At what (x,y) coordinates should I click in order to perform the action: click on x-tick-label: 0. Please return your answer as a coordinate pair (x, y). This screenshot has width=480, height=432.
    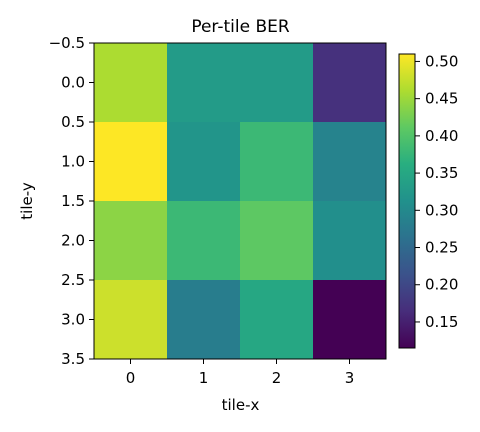
    Looking at the image, I should click on (131, 378).